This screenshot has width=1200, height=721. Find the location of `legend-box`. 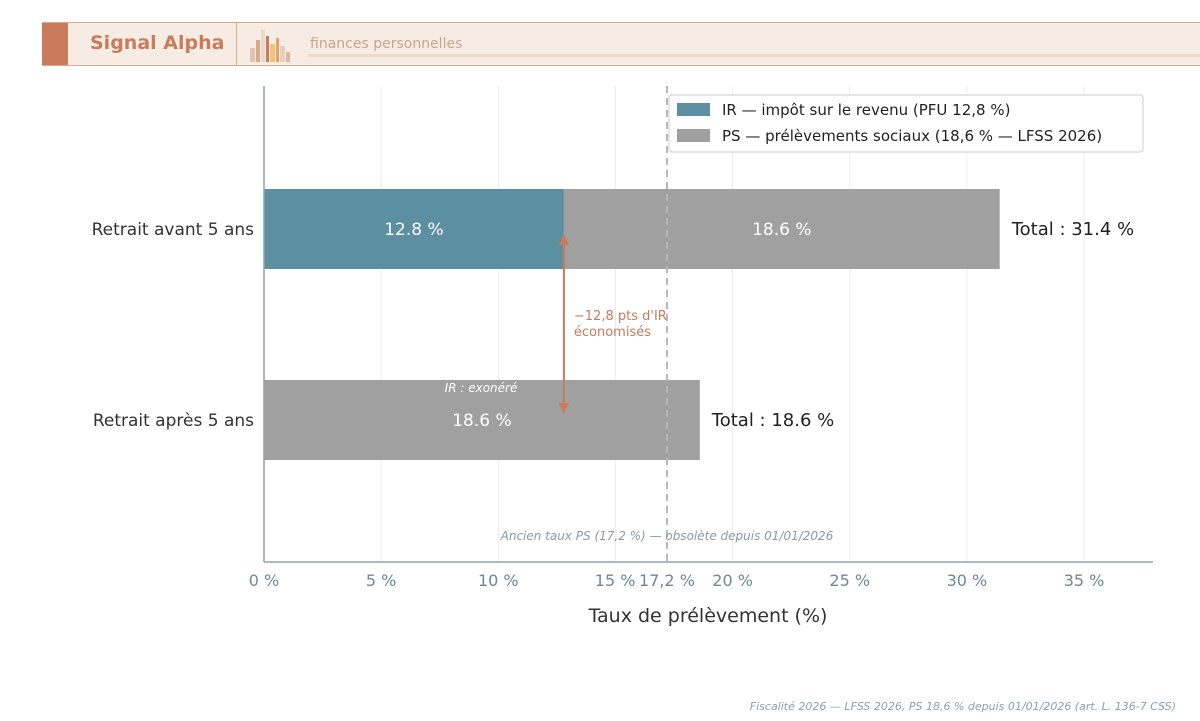

legend-box is located at coordinates (906, 123).